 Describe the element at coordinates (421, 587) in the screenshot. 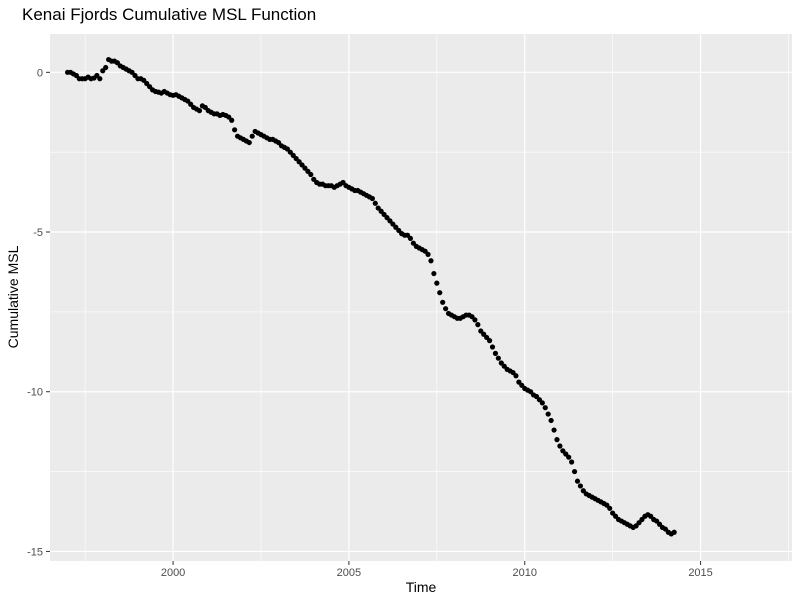

I see `x-axis-title: Time` at that location.